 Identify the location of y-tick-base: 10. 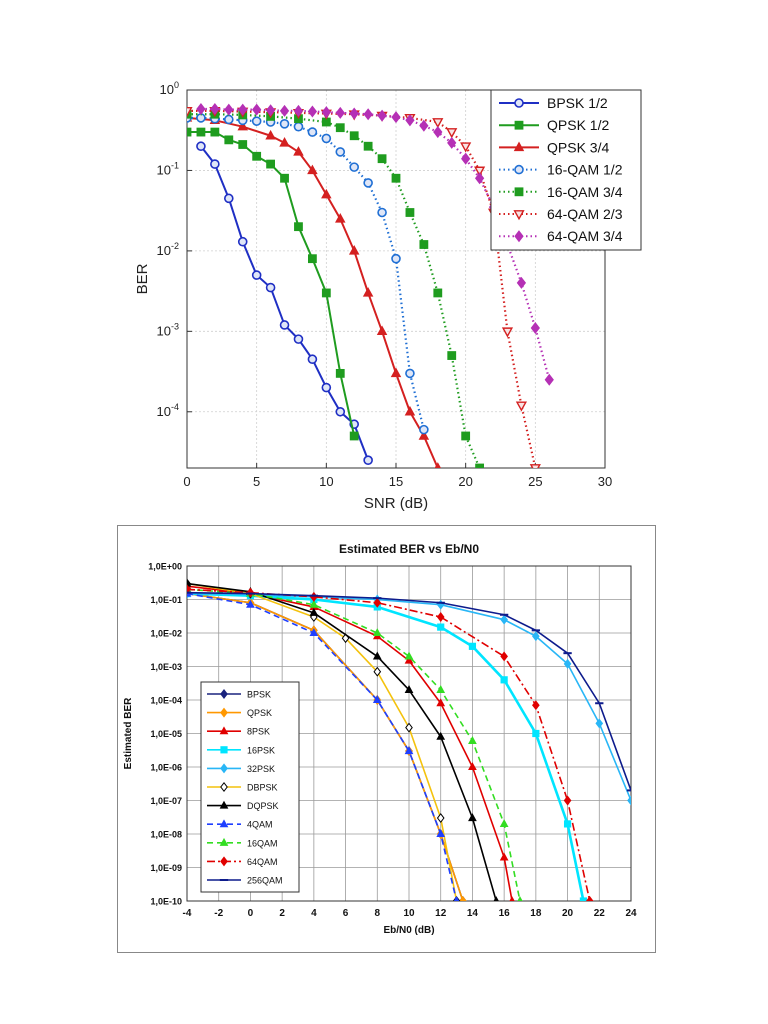
(164, 330).